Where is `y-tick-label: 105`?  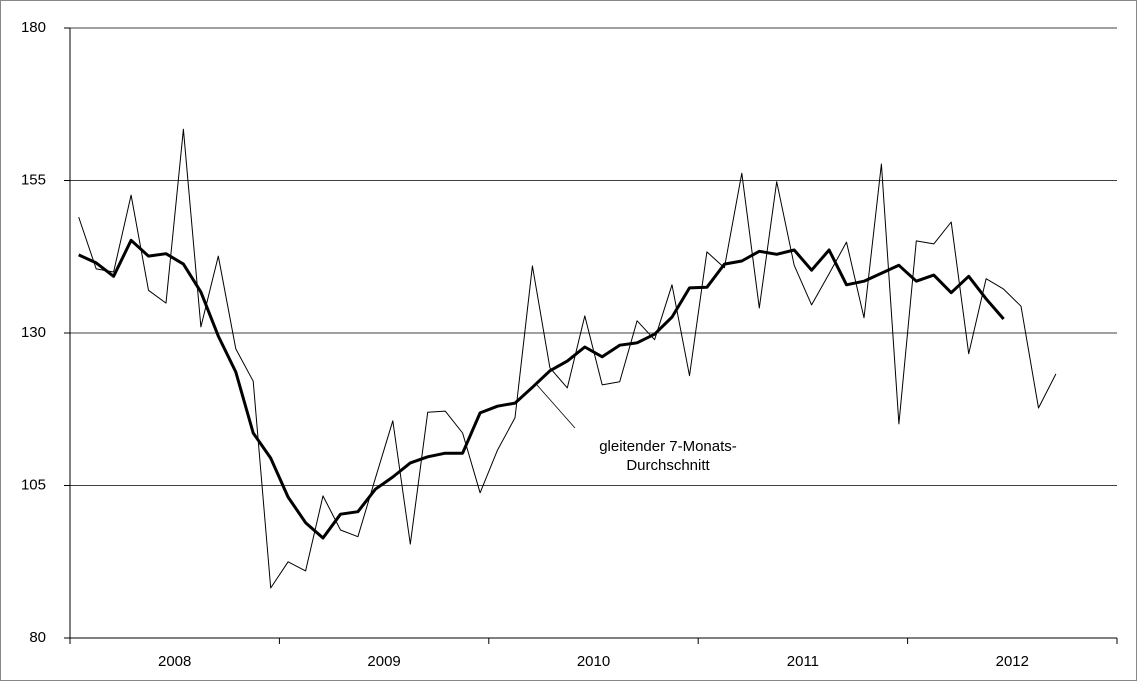 y-tick-label: 105 is located at coordinates (33, 484).